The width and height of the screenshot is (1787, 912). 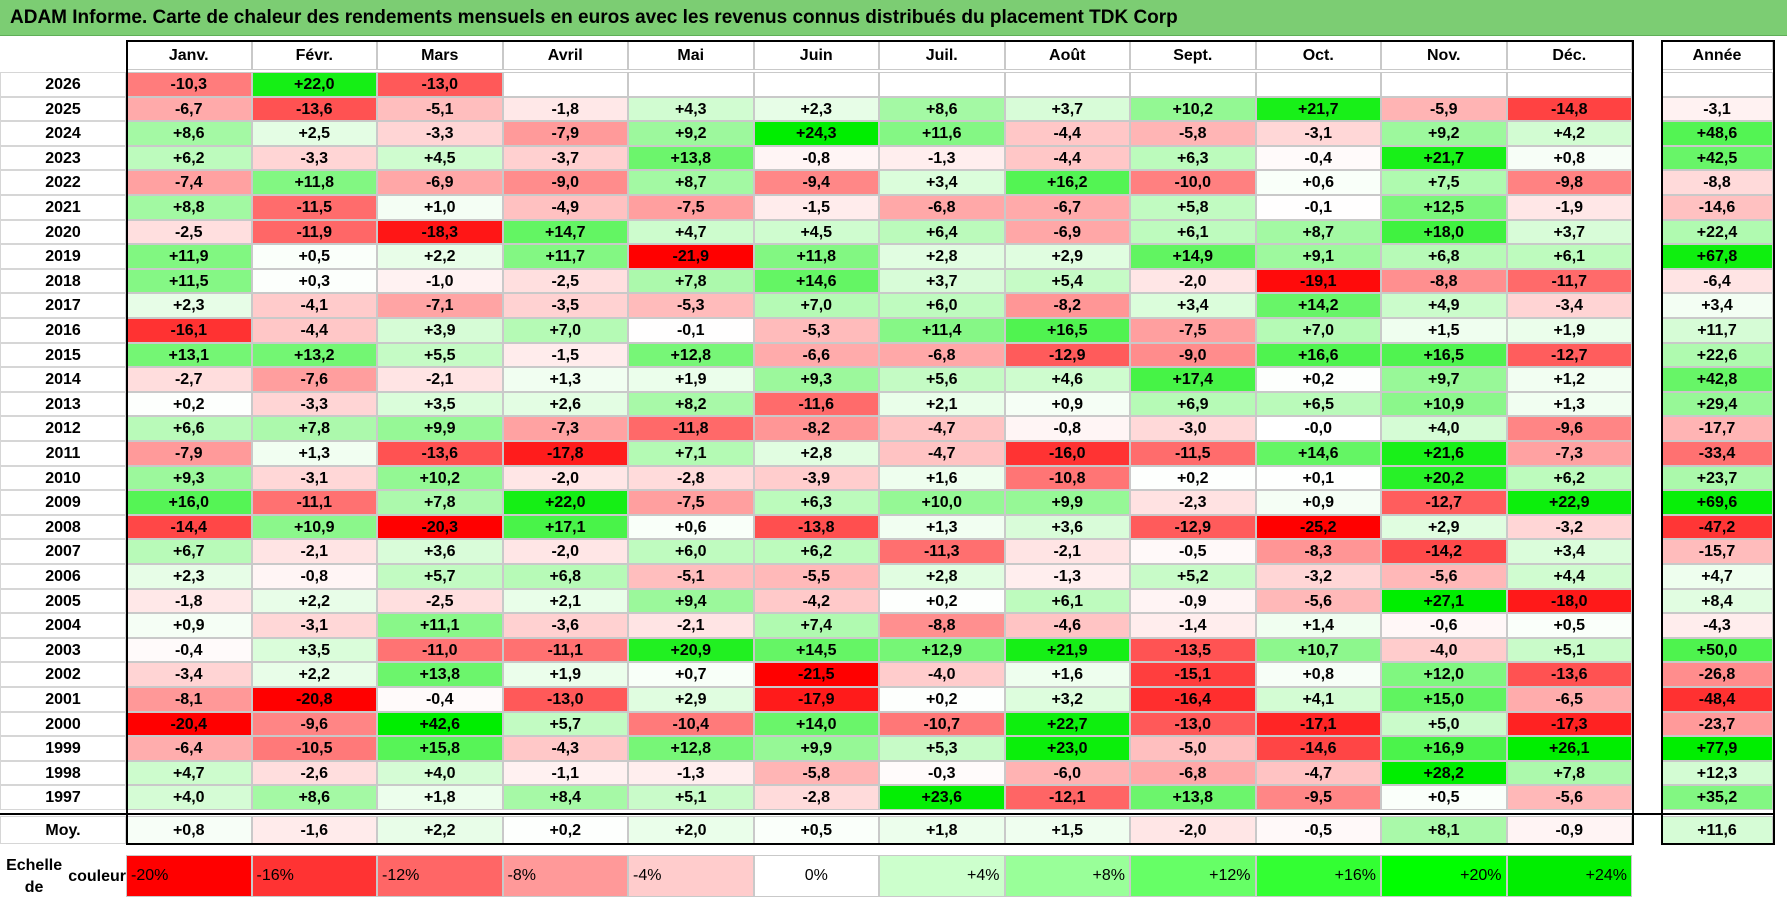 What do you see at coordinates (1444, 55) in the screenshot?
I see `month-header: Nov.` at bounding box center [1444, 55].